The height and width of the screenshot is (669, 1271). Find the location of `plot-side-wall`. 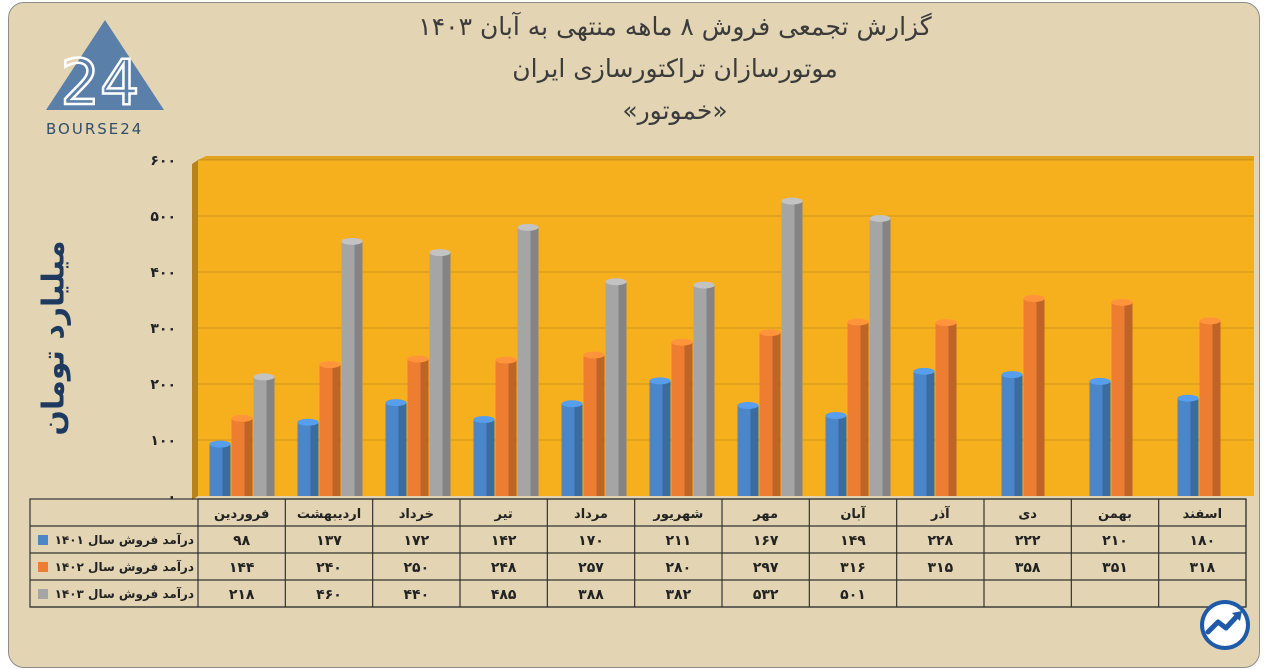

plot-side-wall is located at coordinates (195, 330).